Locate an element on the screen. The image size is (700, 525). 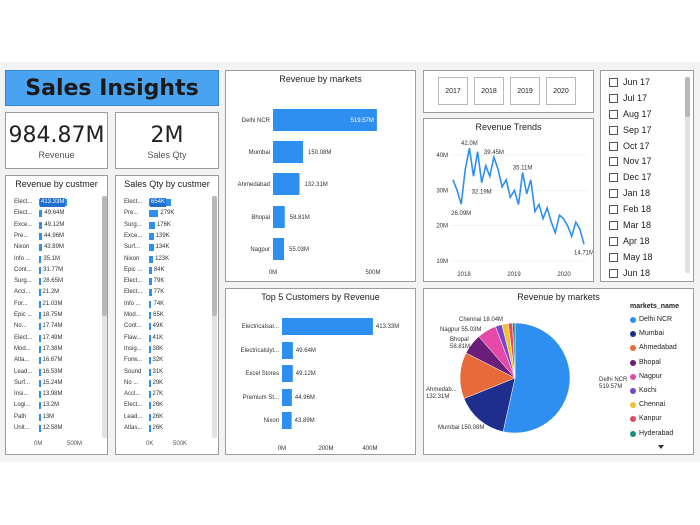
pie-legend-item: Kanpur is located at coordinates (646, 419).